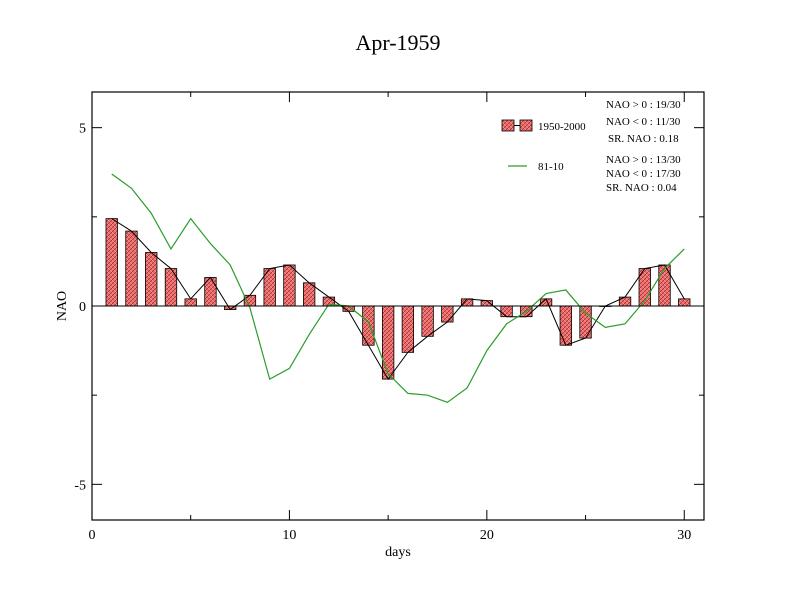 The image size is (792, 612). What do you see at coordinates (643, 139) in the screenshot?
I see `stat-1950-2000-srnao: SR. NAO : 0.18` at bounding box center [643, 139].